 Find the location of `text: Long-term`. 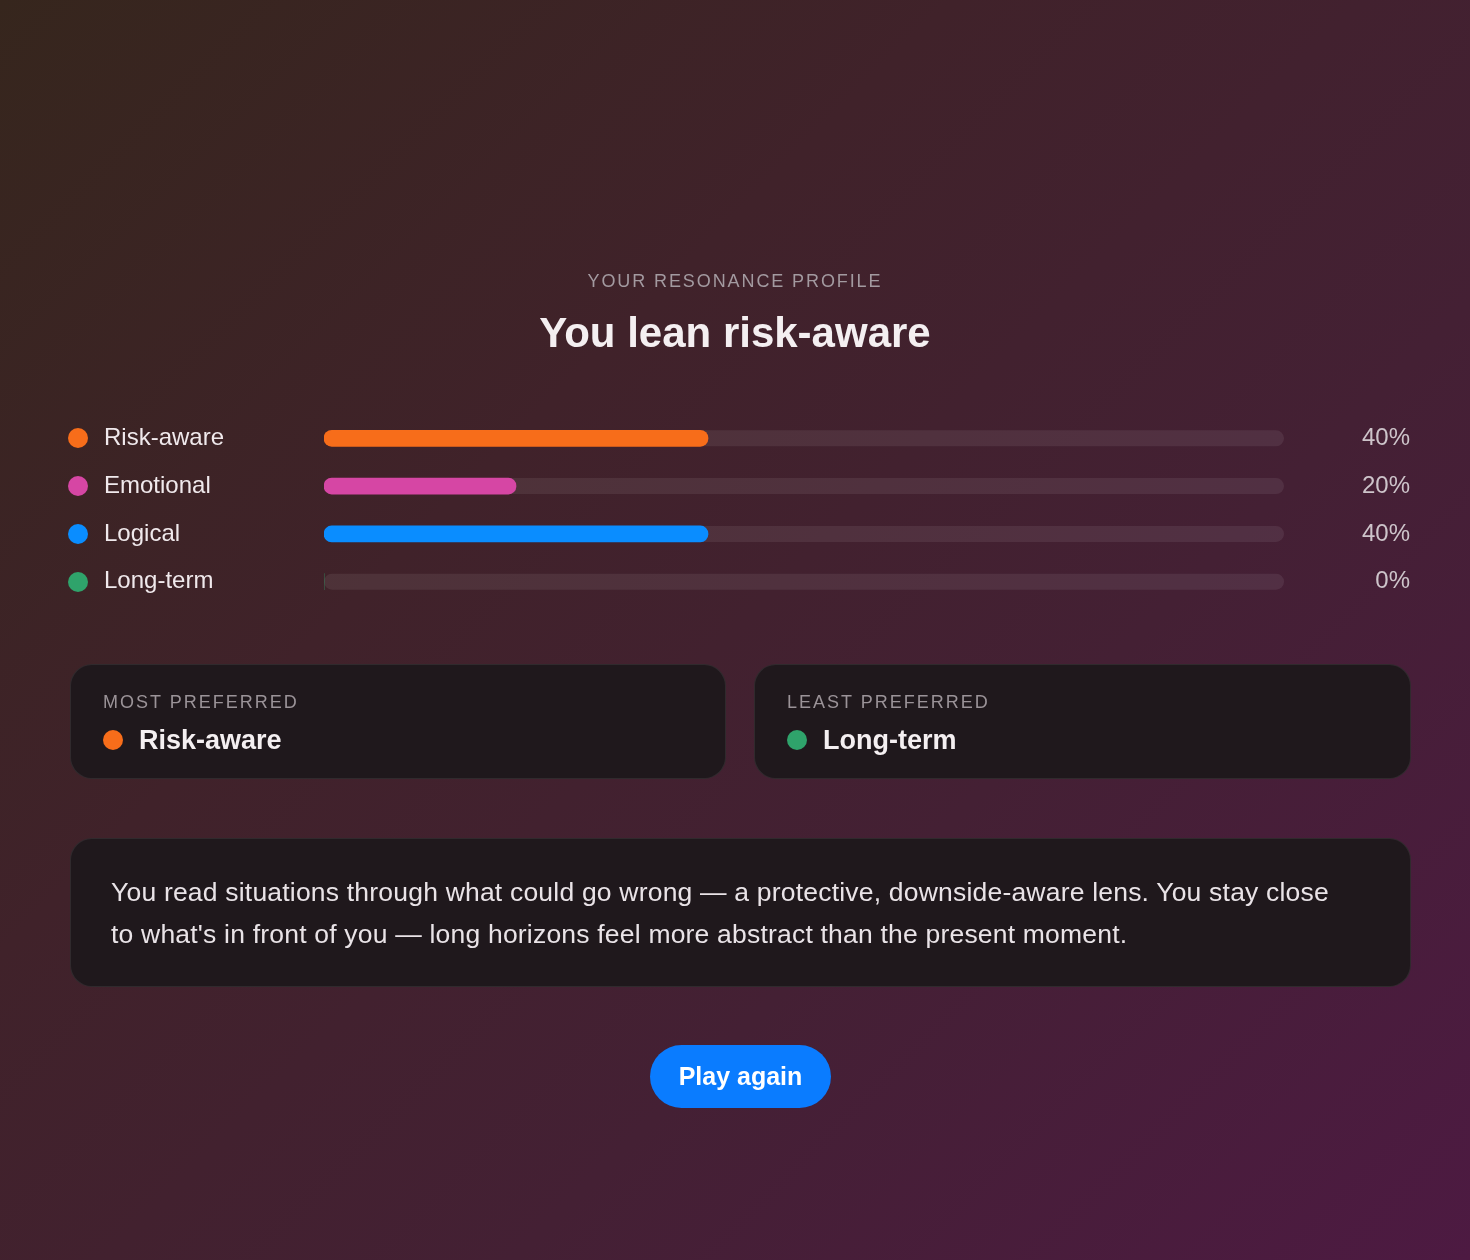

text: Long-term is located at coordinates (890, 740).